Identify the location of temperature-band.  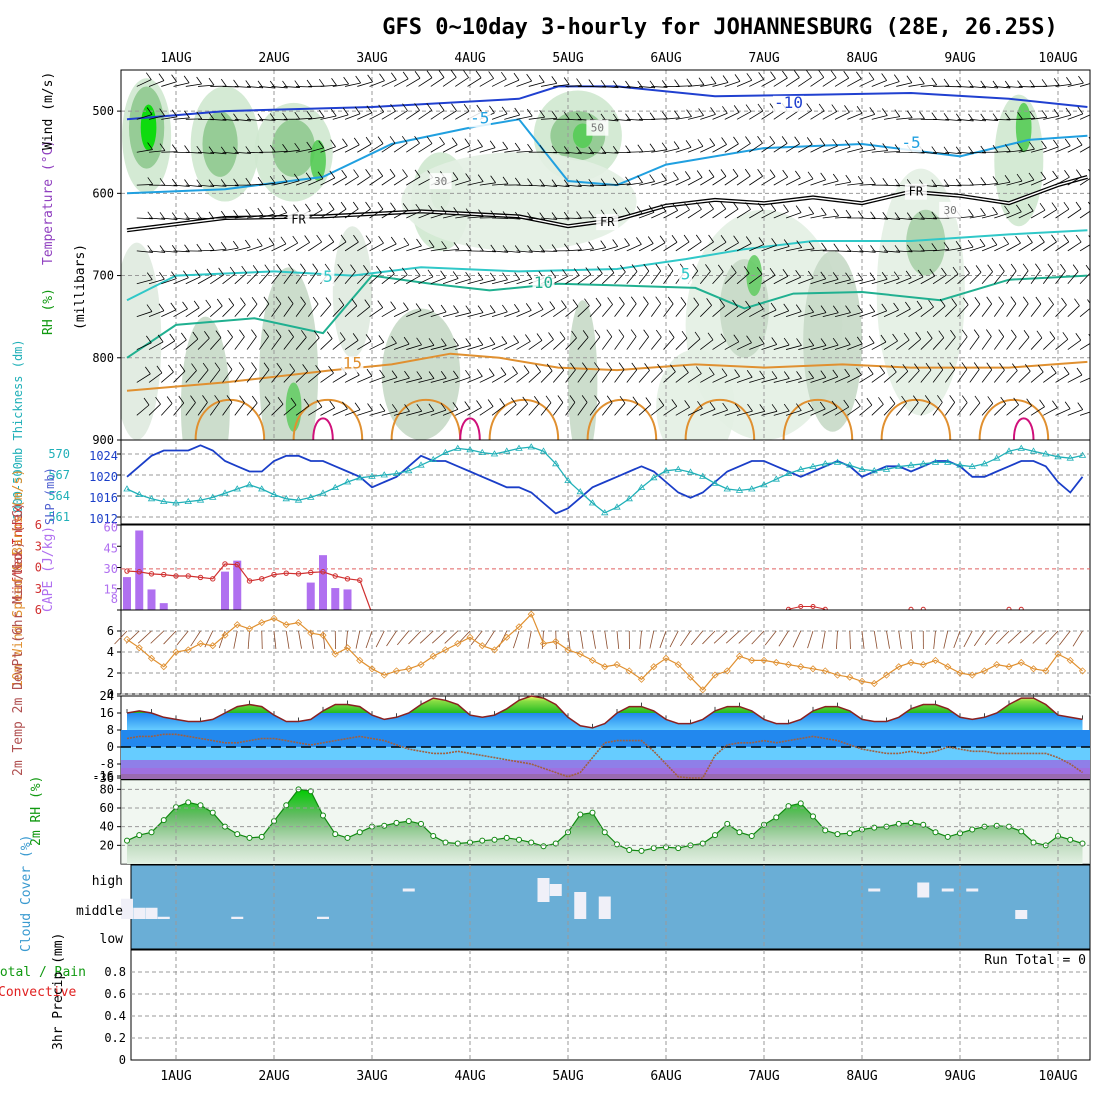
(605, 776).